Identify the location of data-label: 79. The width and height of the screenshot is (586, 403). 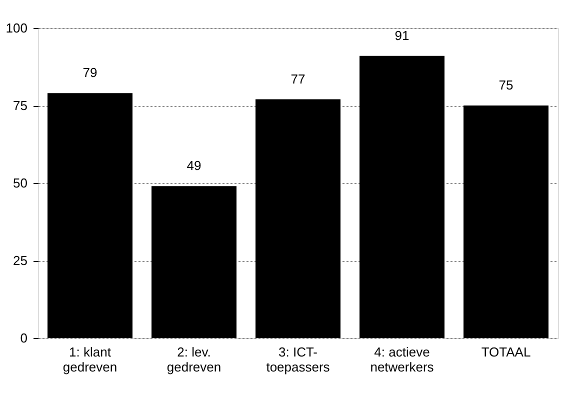
(90, 72).